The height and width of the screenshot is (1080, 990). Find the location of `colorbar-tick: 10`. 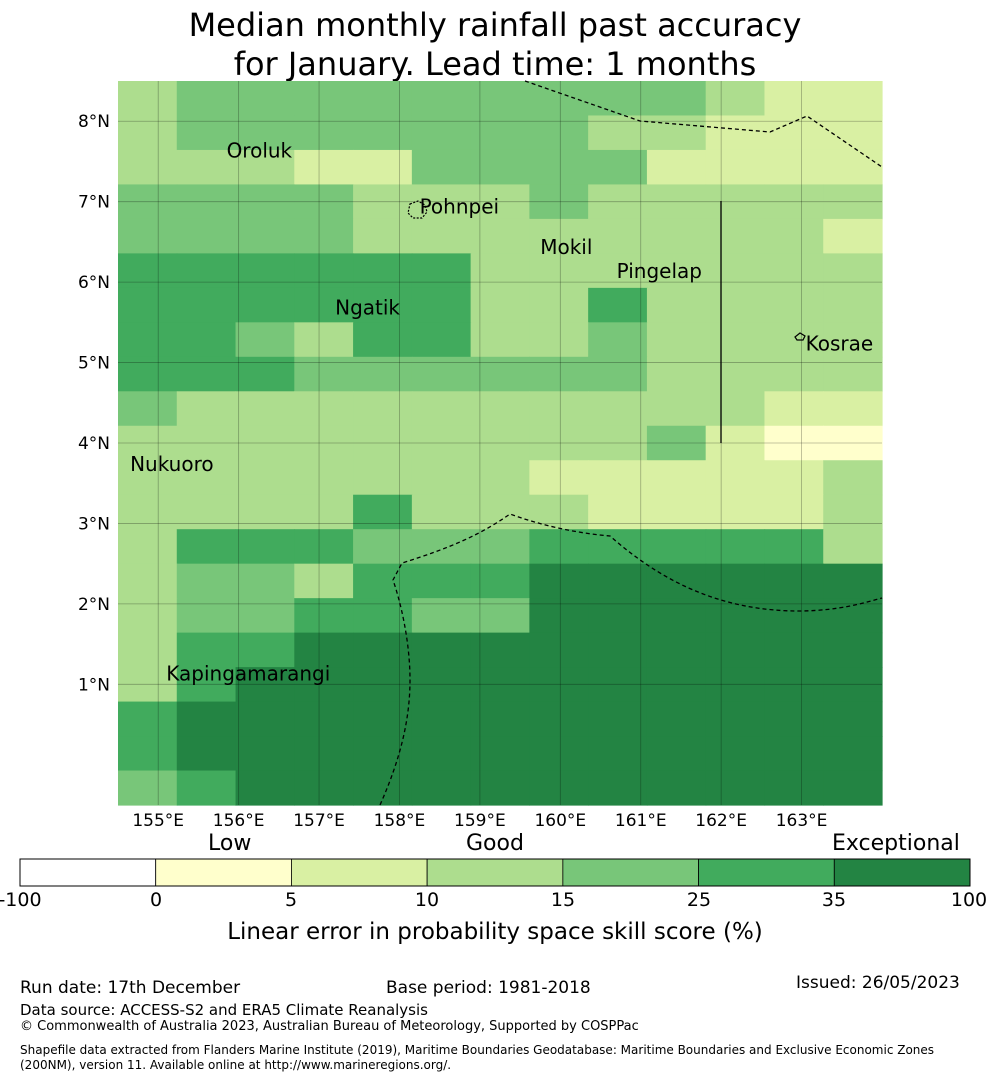

colorbar-tick: 10 is located at coordinates (427, 900).